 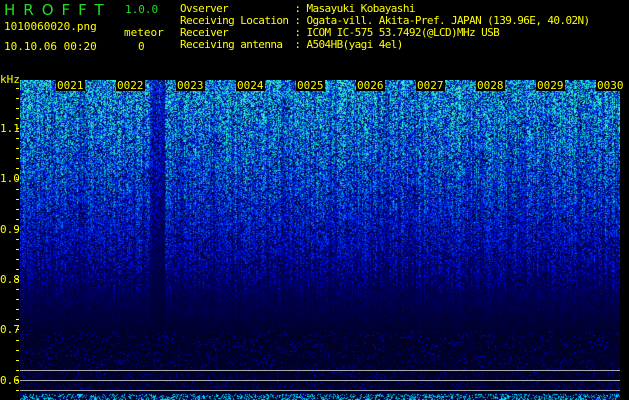 What do you see at coordinates (10, 279) in the screenshot?
I see `y-axis-label: 0.8` at bounding box center [10, 279].